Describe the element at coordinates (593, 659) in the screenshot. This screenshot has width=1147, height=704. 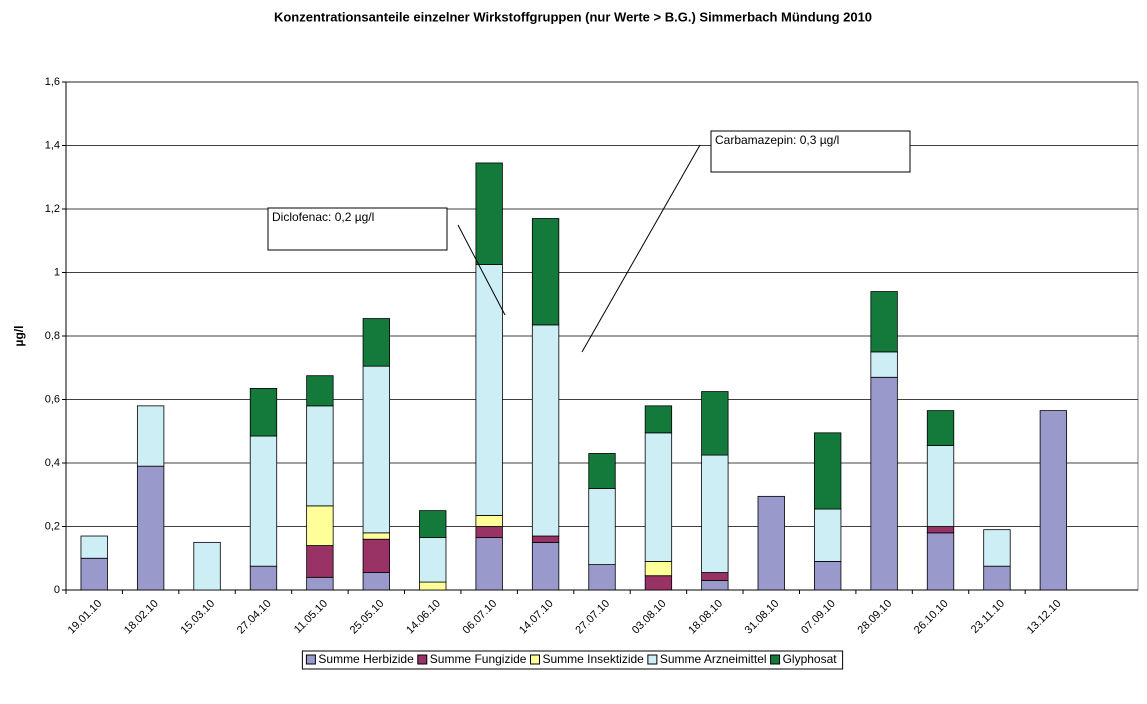
I see `legend-label: Summe Insektizide` at that location.